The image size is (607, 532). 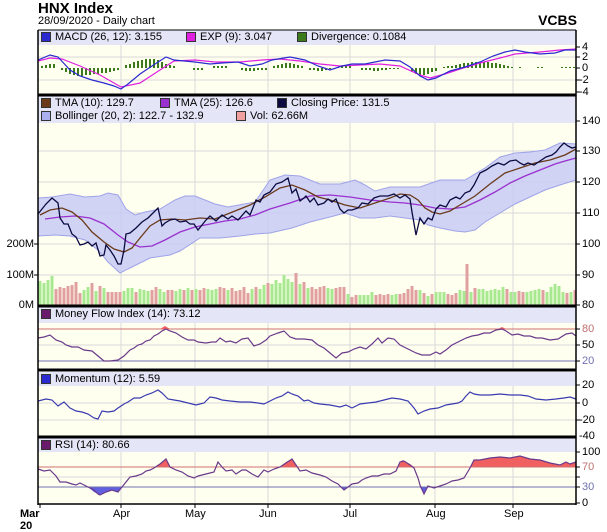 I want to click on rsi-panel, so click(x=307, y=470).